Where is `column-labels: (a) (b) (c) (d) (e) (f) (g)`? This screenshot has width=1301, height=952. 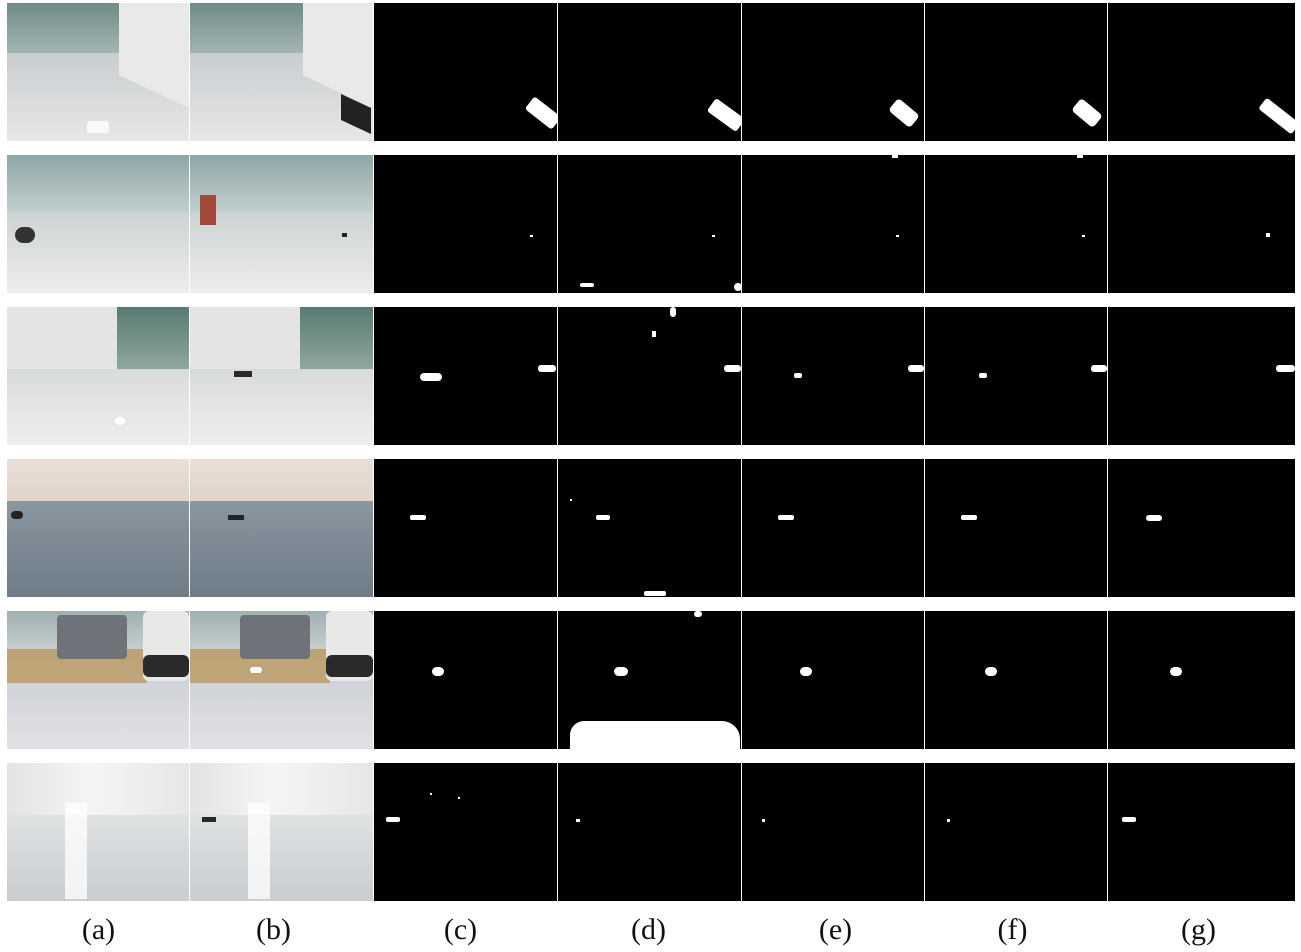
column-labels: (a) (b) (c) (d) (e) (f) (g) is located at coordinates (651, 930).